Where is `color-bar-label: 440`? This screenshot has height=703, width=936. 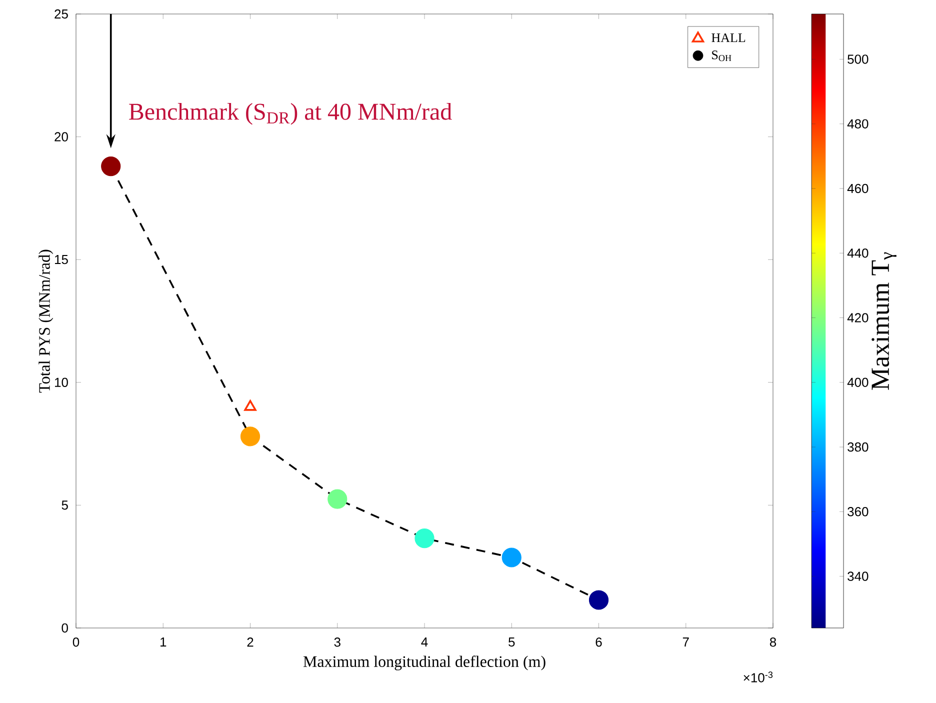
color-bar-label: 440 is located at coordinates (857, 253).